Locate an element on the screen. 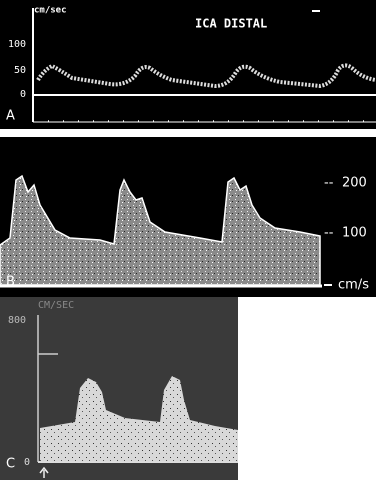 Image resolution: width=376 pixels, height=480 pixels. panel-label: B is located at coordinates (10, 282).